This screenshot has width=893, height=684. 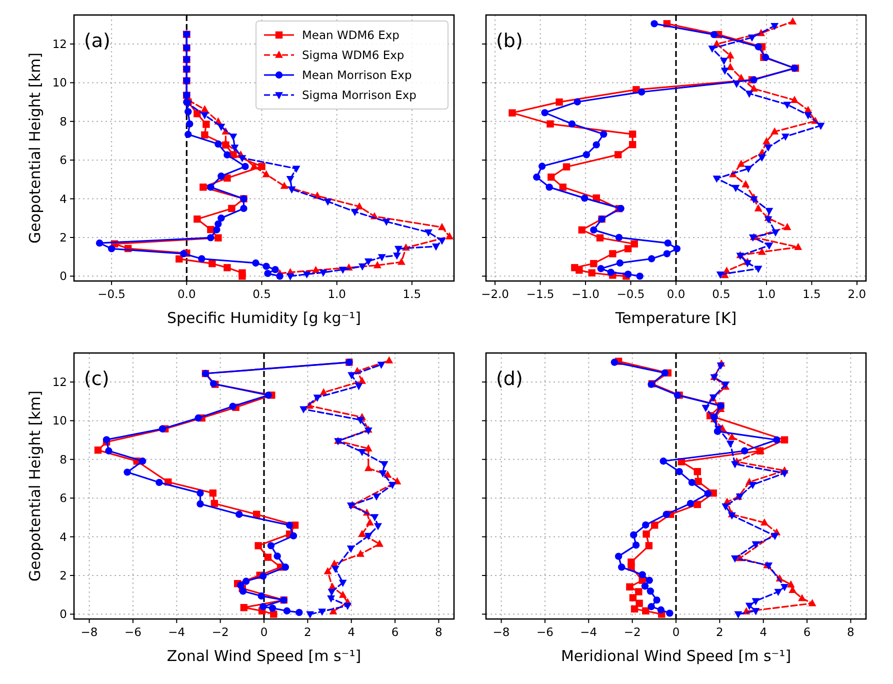 I want to click on text: (b), so click(x=509, y=41).